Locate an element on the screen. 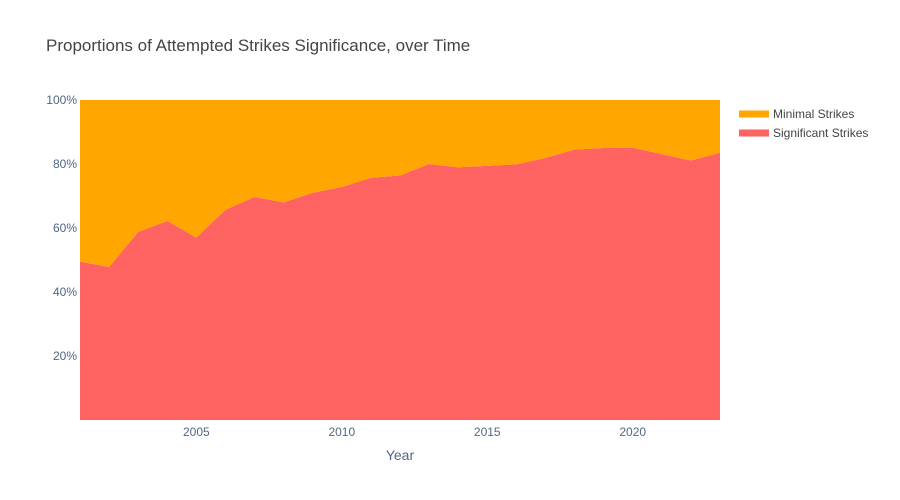  x-tick-label: 2010 is located at coordinates (341, 432).